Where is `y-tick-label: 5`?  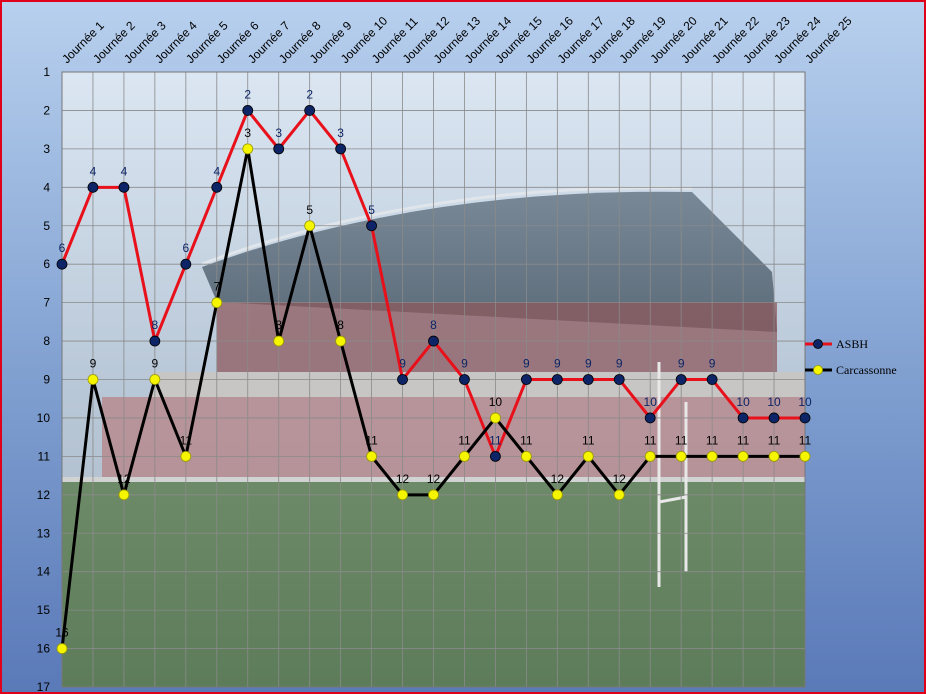
y-tick-label: 5 is located at coordinates (46, 226).